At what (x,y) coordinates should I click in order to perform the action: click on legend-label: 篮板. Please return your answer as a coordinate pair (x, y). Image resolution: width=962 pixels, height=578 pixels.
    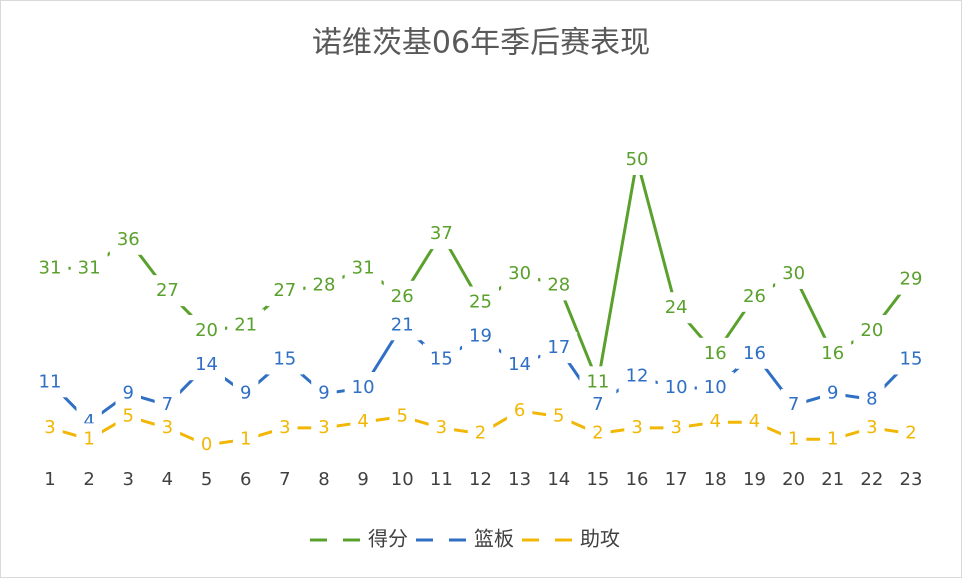
    Looking at the image, I should click on (494, 539).